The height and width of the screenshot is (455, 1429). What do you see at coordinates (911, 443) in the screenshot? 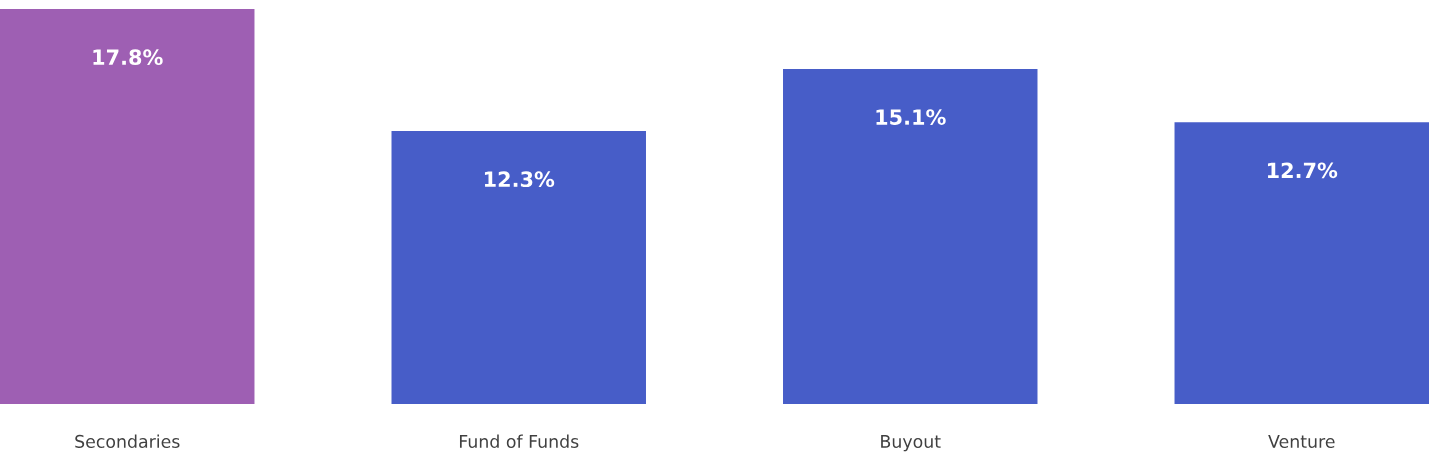
I see `x-tick-label: Buyout` at bounding box center [911, 443].